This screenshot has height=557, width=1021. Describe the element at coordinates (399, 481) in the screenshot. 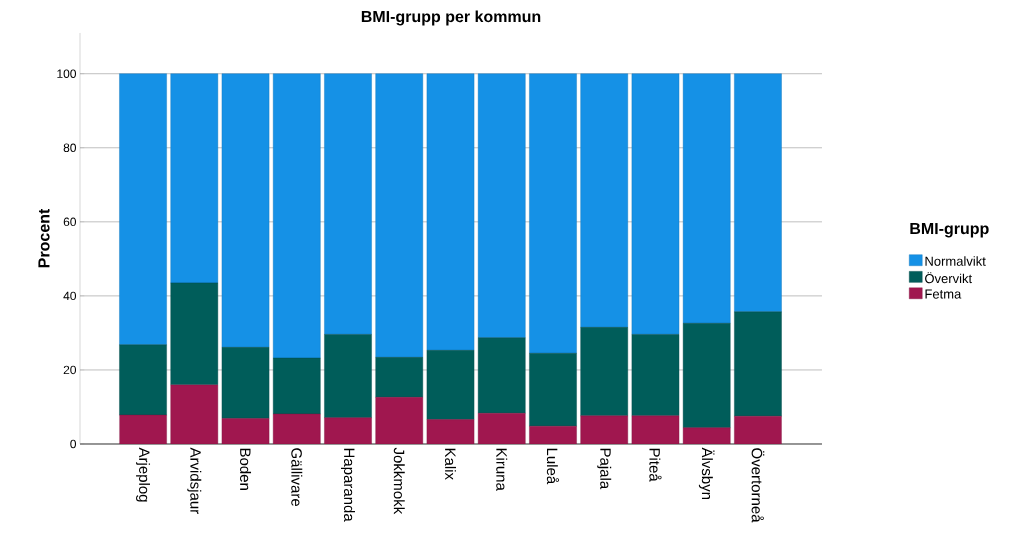

I see `x-tick-label: Jokkmokk` at that location.